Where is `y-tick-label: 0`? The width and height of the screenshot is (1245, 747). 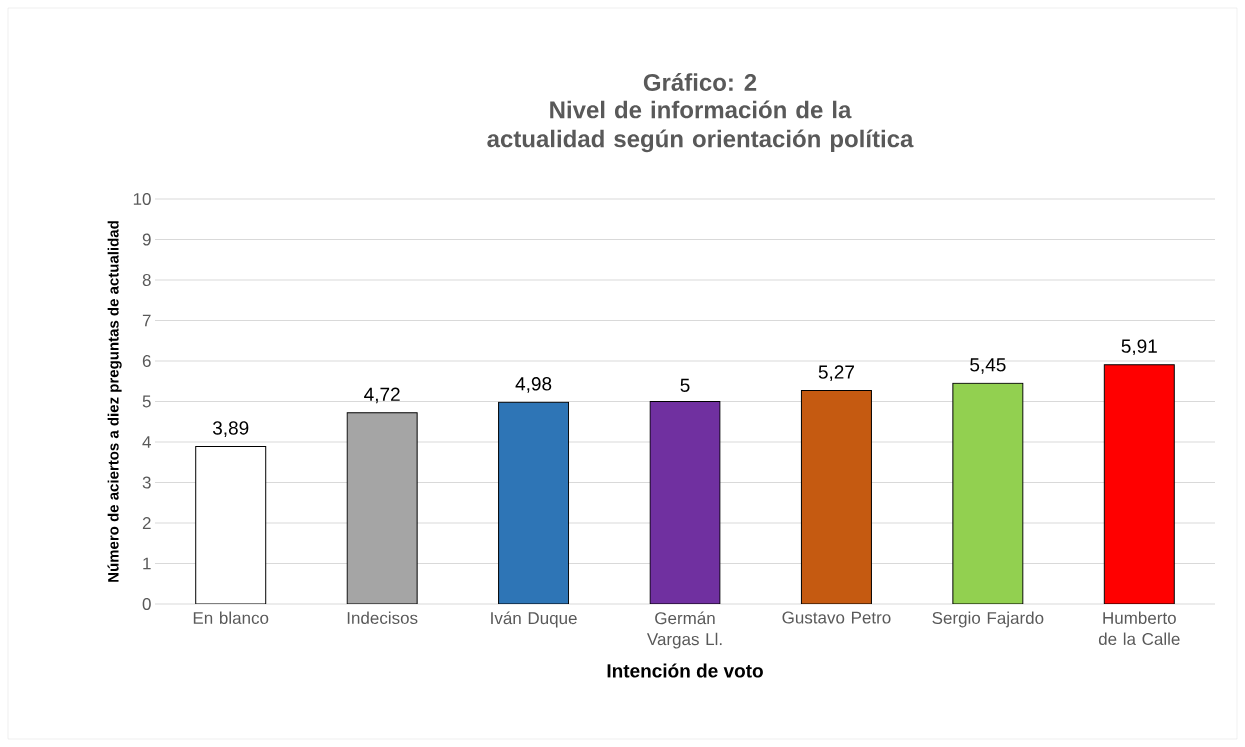
y-tick-label: 0 is located at coordinates (146, 604).